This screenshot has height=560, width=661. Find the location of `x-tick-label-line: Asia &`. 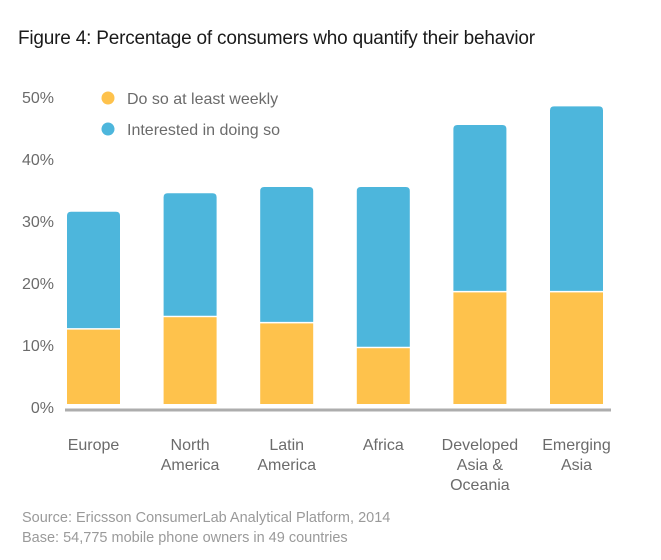

x-tick-label-line: Asia & is located at coordinates (480, 465).